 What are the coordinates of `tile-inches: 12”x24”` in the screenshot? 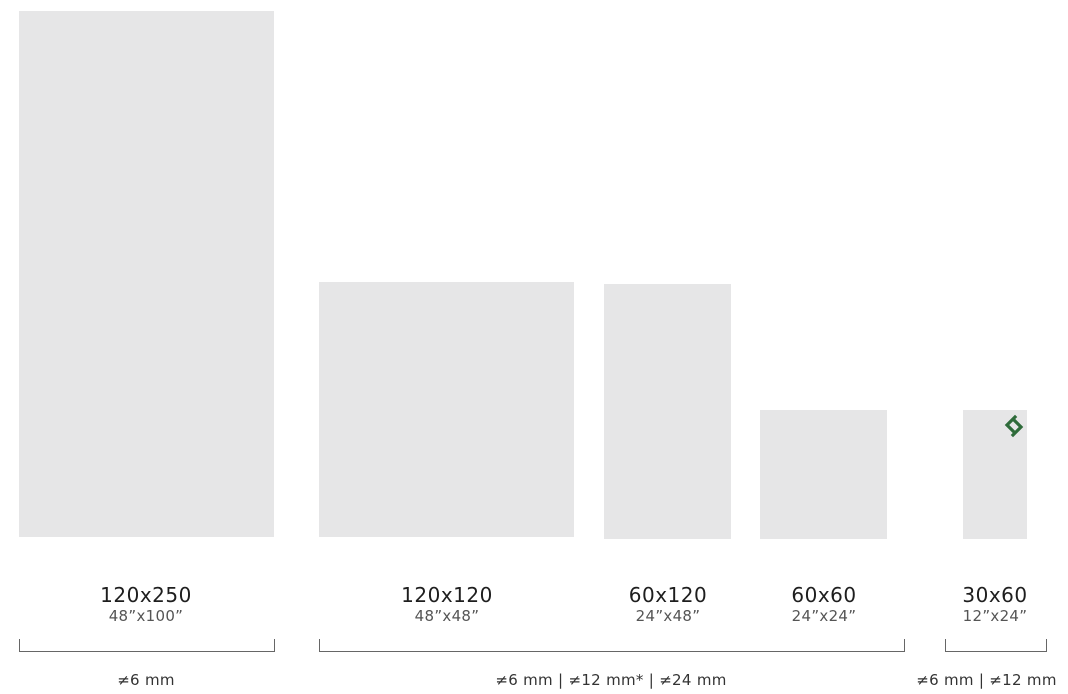 It's located at (995, 616).